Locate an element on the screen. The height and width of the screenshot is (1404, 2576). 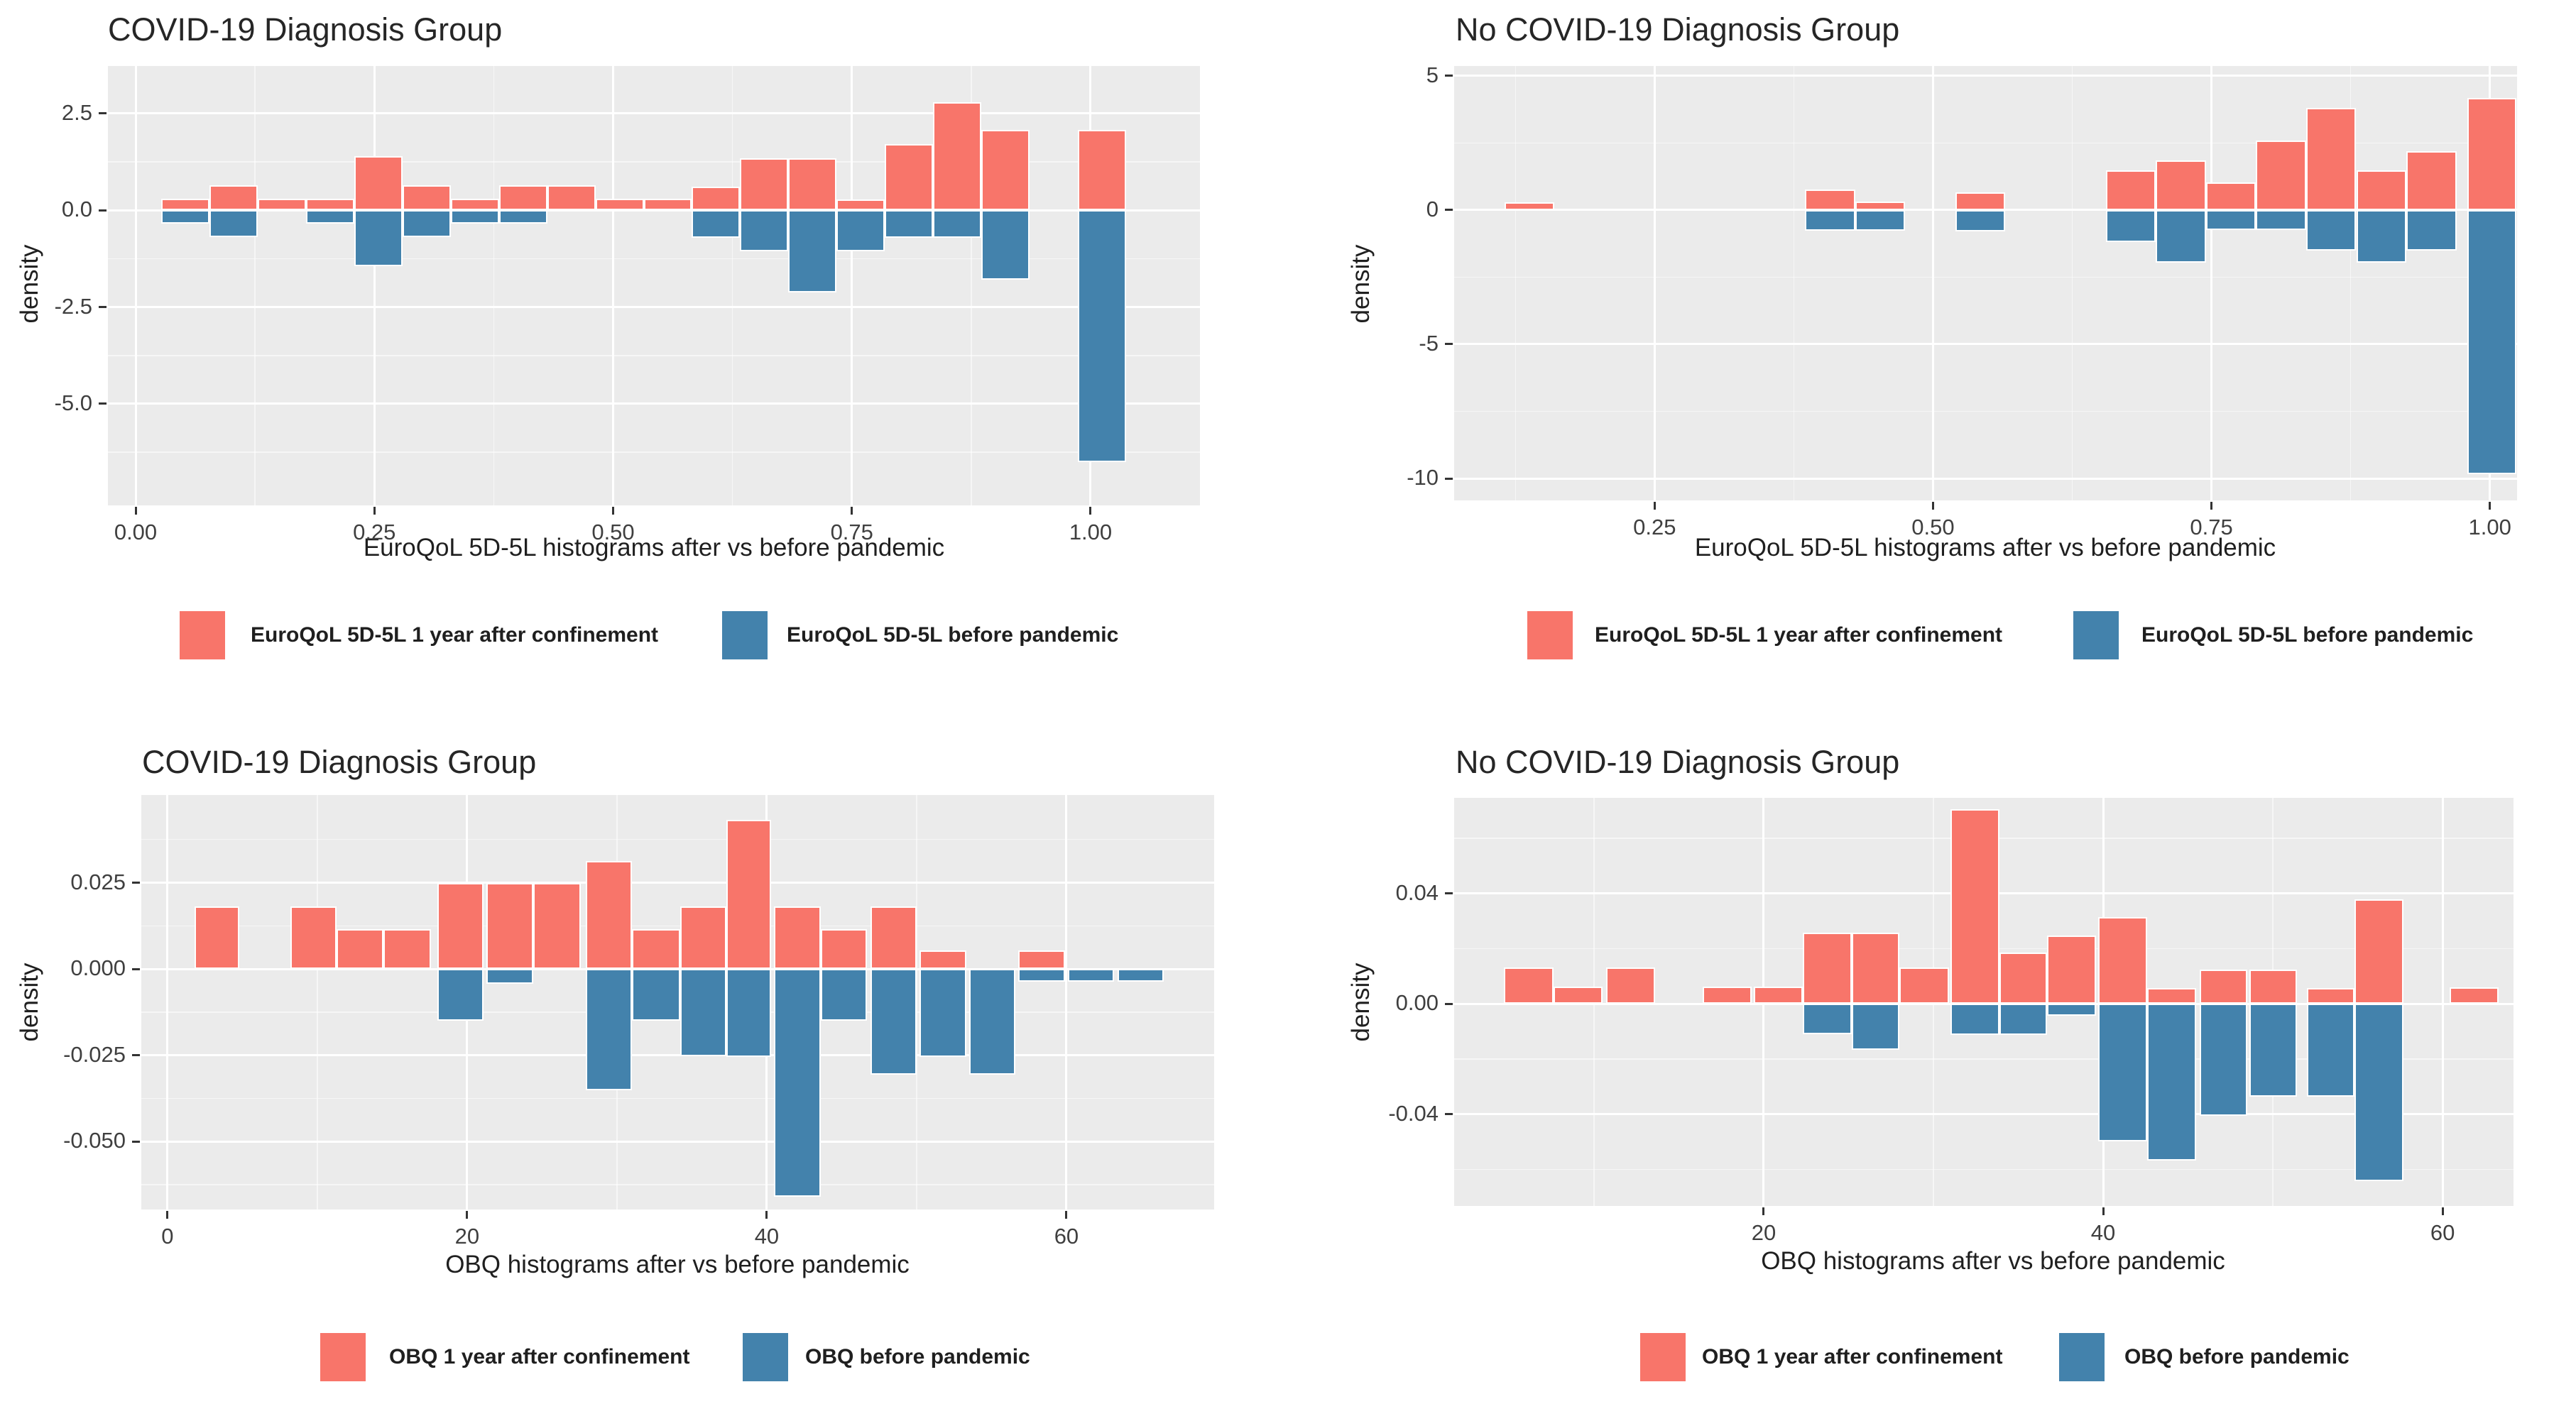
plot-area is located at coordinates (677, 1002).